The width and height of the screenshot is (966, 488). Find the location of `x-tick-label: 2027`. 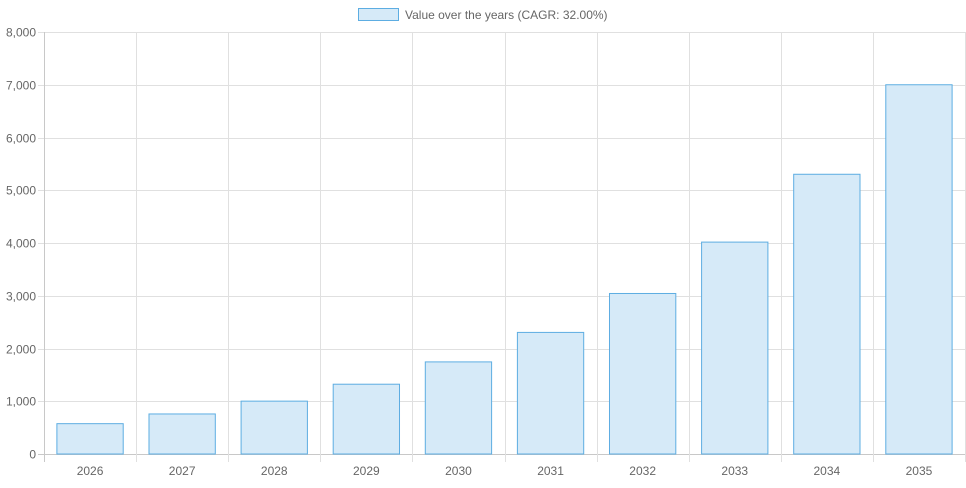

x-tick-label: 2027 is located at coordinates (182, 471).